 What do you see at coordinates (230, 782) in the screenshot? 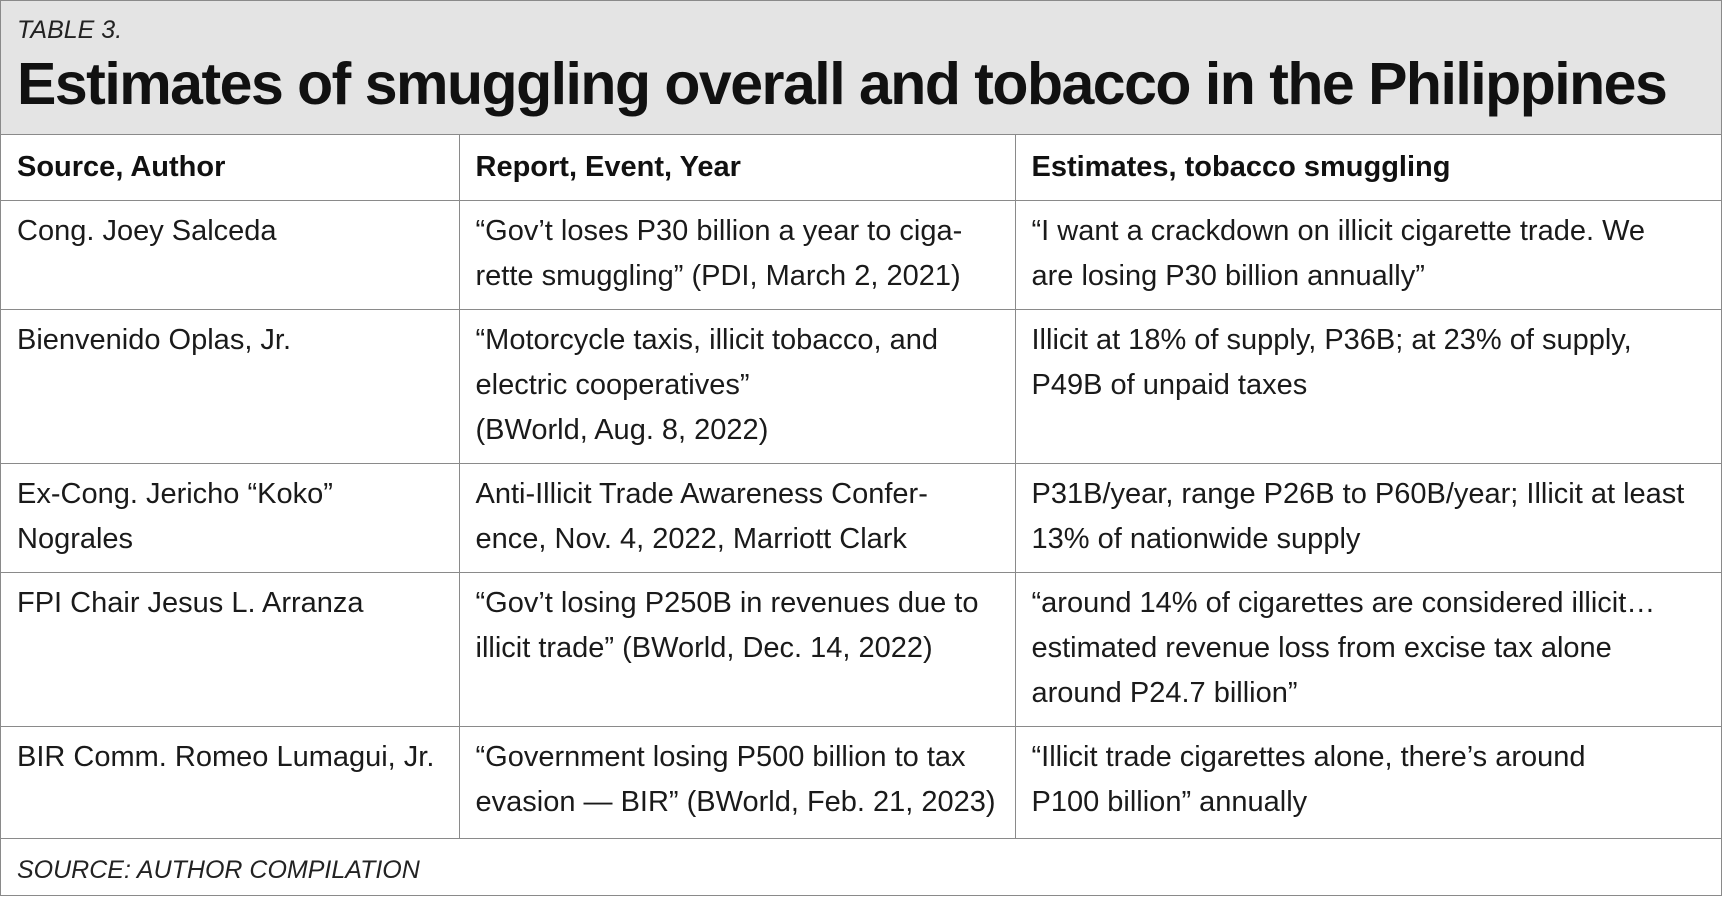
I see `cell-source: BIR Comm. Romeo Lumagui, Jr.` at bounding box center [230, 782].